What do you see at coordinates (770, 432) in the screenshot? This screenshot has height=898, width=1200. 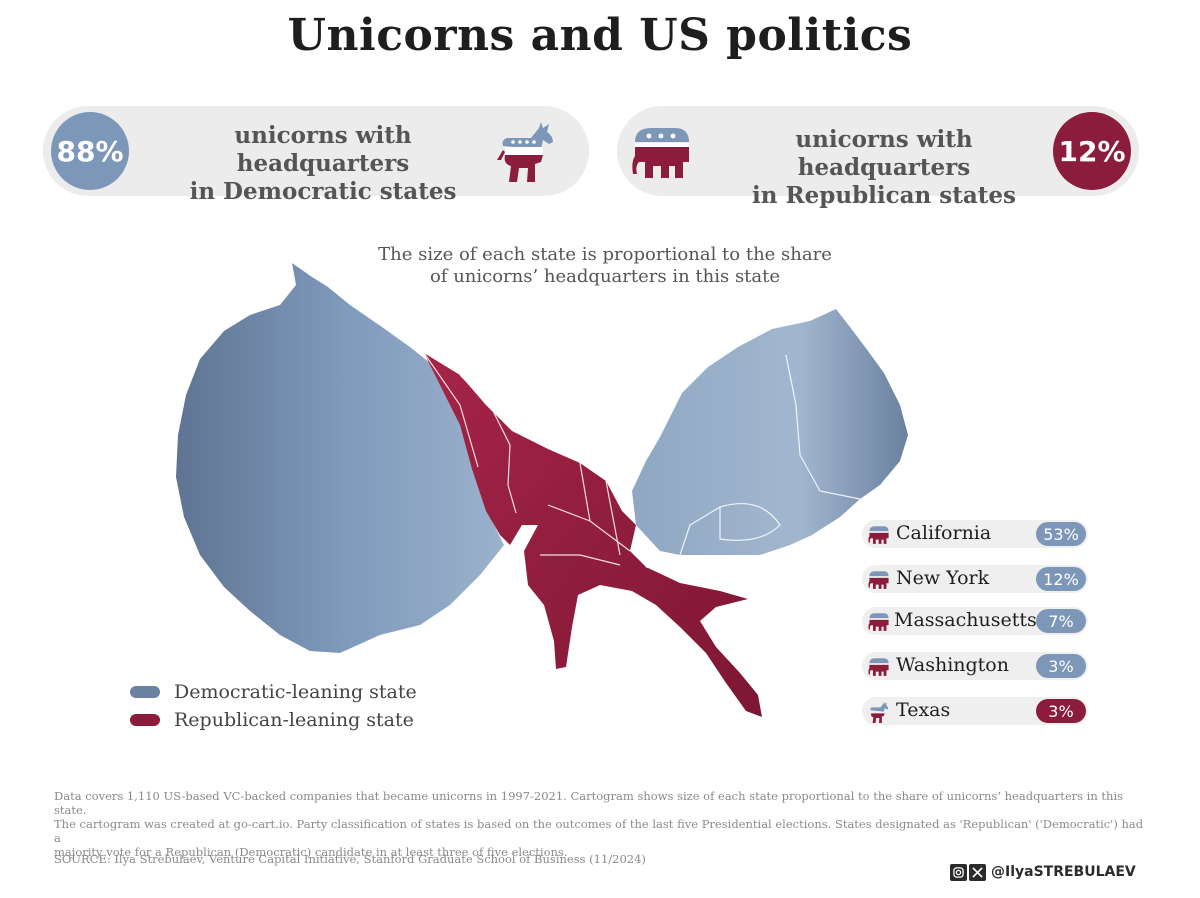 I see `northeastern-democratic-states` at bounding box center [770, 432].